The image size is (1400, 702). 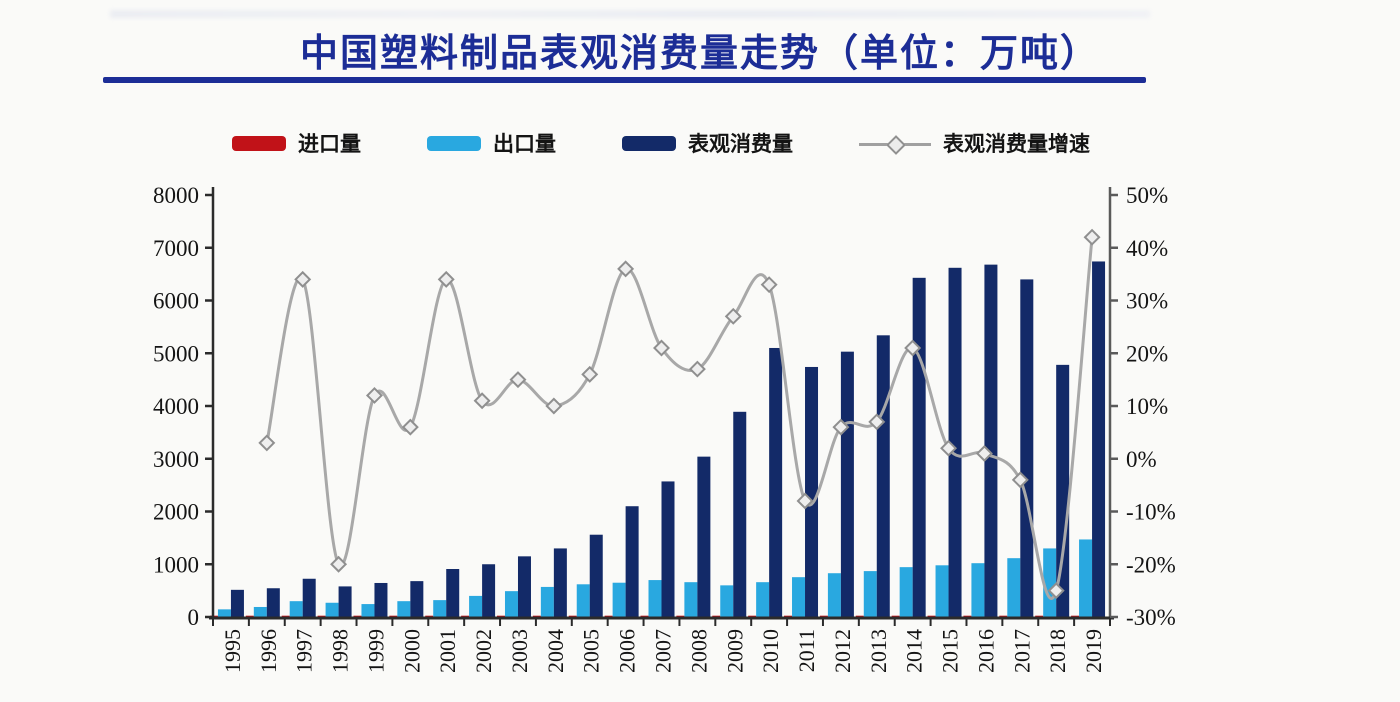 I want to click on growth-marker-2015, so click(x=949, y=448).